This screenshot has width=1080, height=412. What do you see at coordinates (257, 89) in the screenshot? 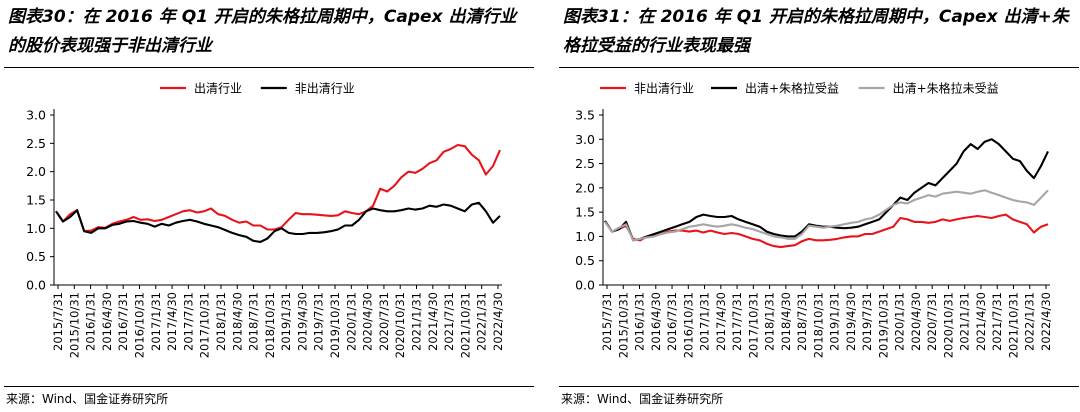
I see `legend: 出清行业 非出清行业` at bounding box center [257, 89].